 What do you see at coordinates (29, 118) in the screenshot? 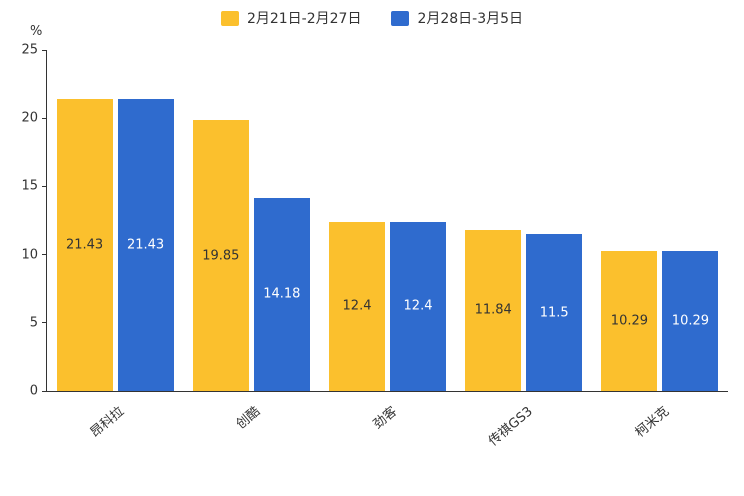
I see `y-tick-label: 20` at bounding box center [29, 118].